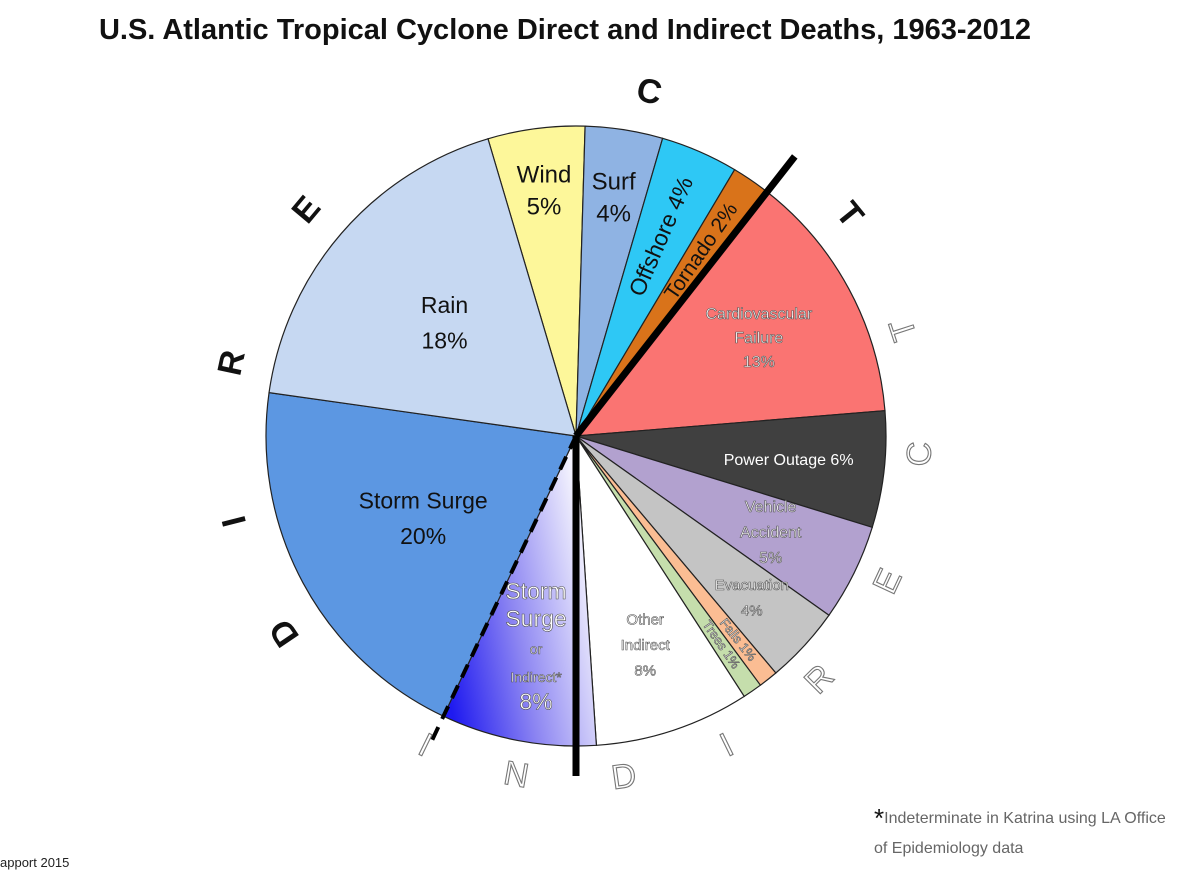 Image resolution: width=1200 pixels, height=870 pixels. I want to click on slice-label-storm-surge: Storm Surge 20%, so click(423, 519).